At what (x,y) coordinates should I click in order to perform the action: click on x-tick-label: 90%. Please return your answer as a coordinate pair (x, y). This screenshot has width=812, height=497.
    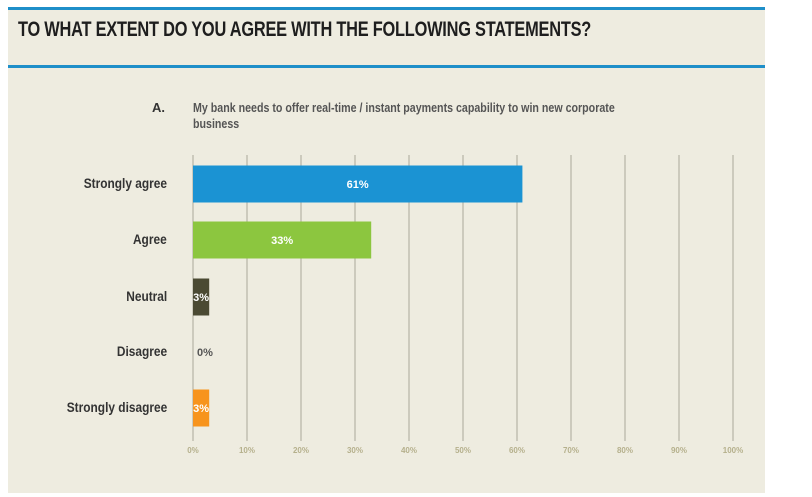
    Looking at the image, I should click on (679, 450).